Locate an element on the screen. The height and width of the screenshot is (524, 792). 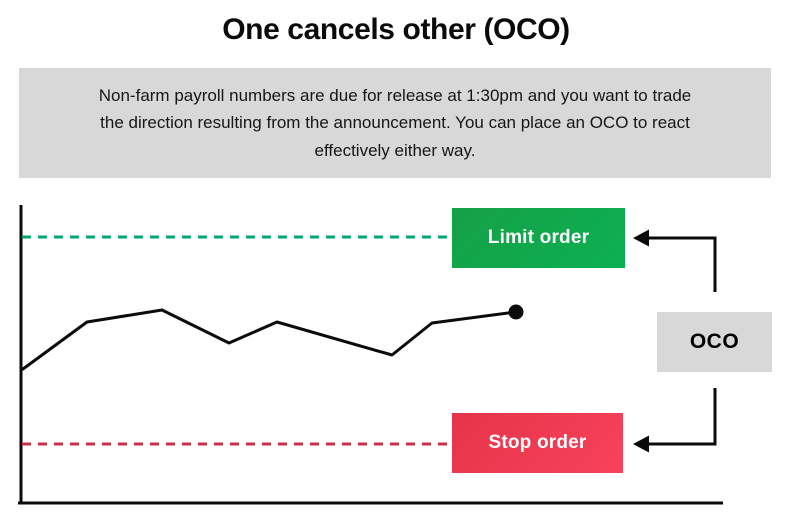
limit-order-badge: Limit order is located at coordinates (538, 238).